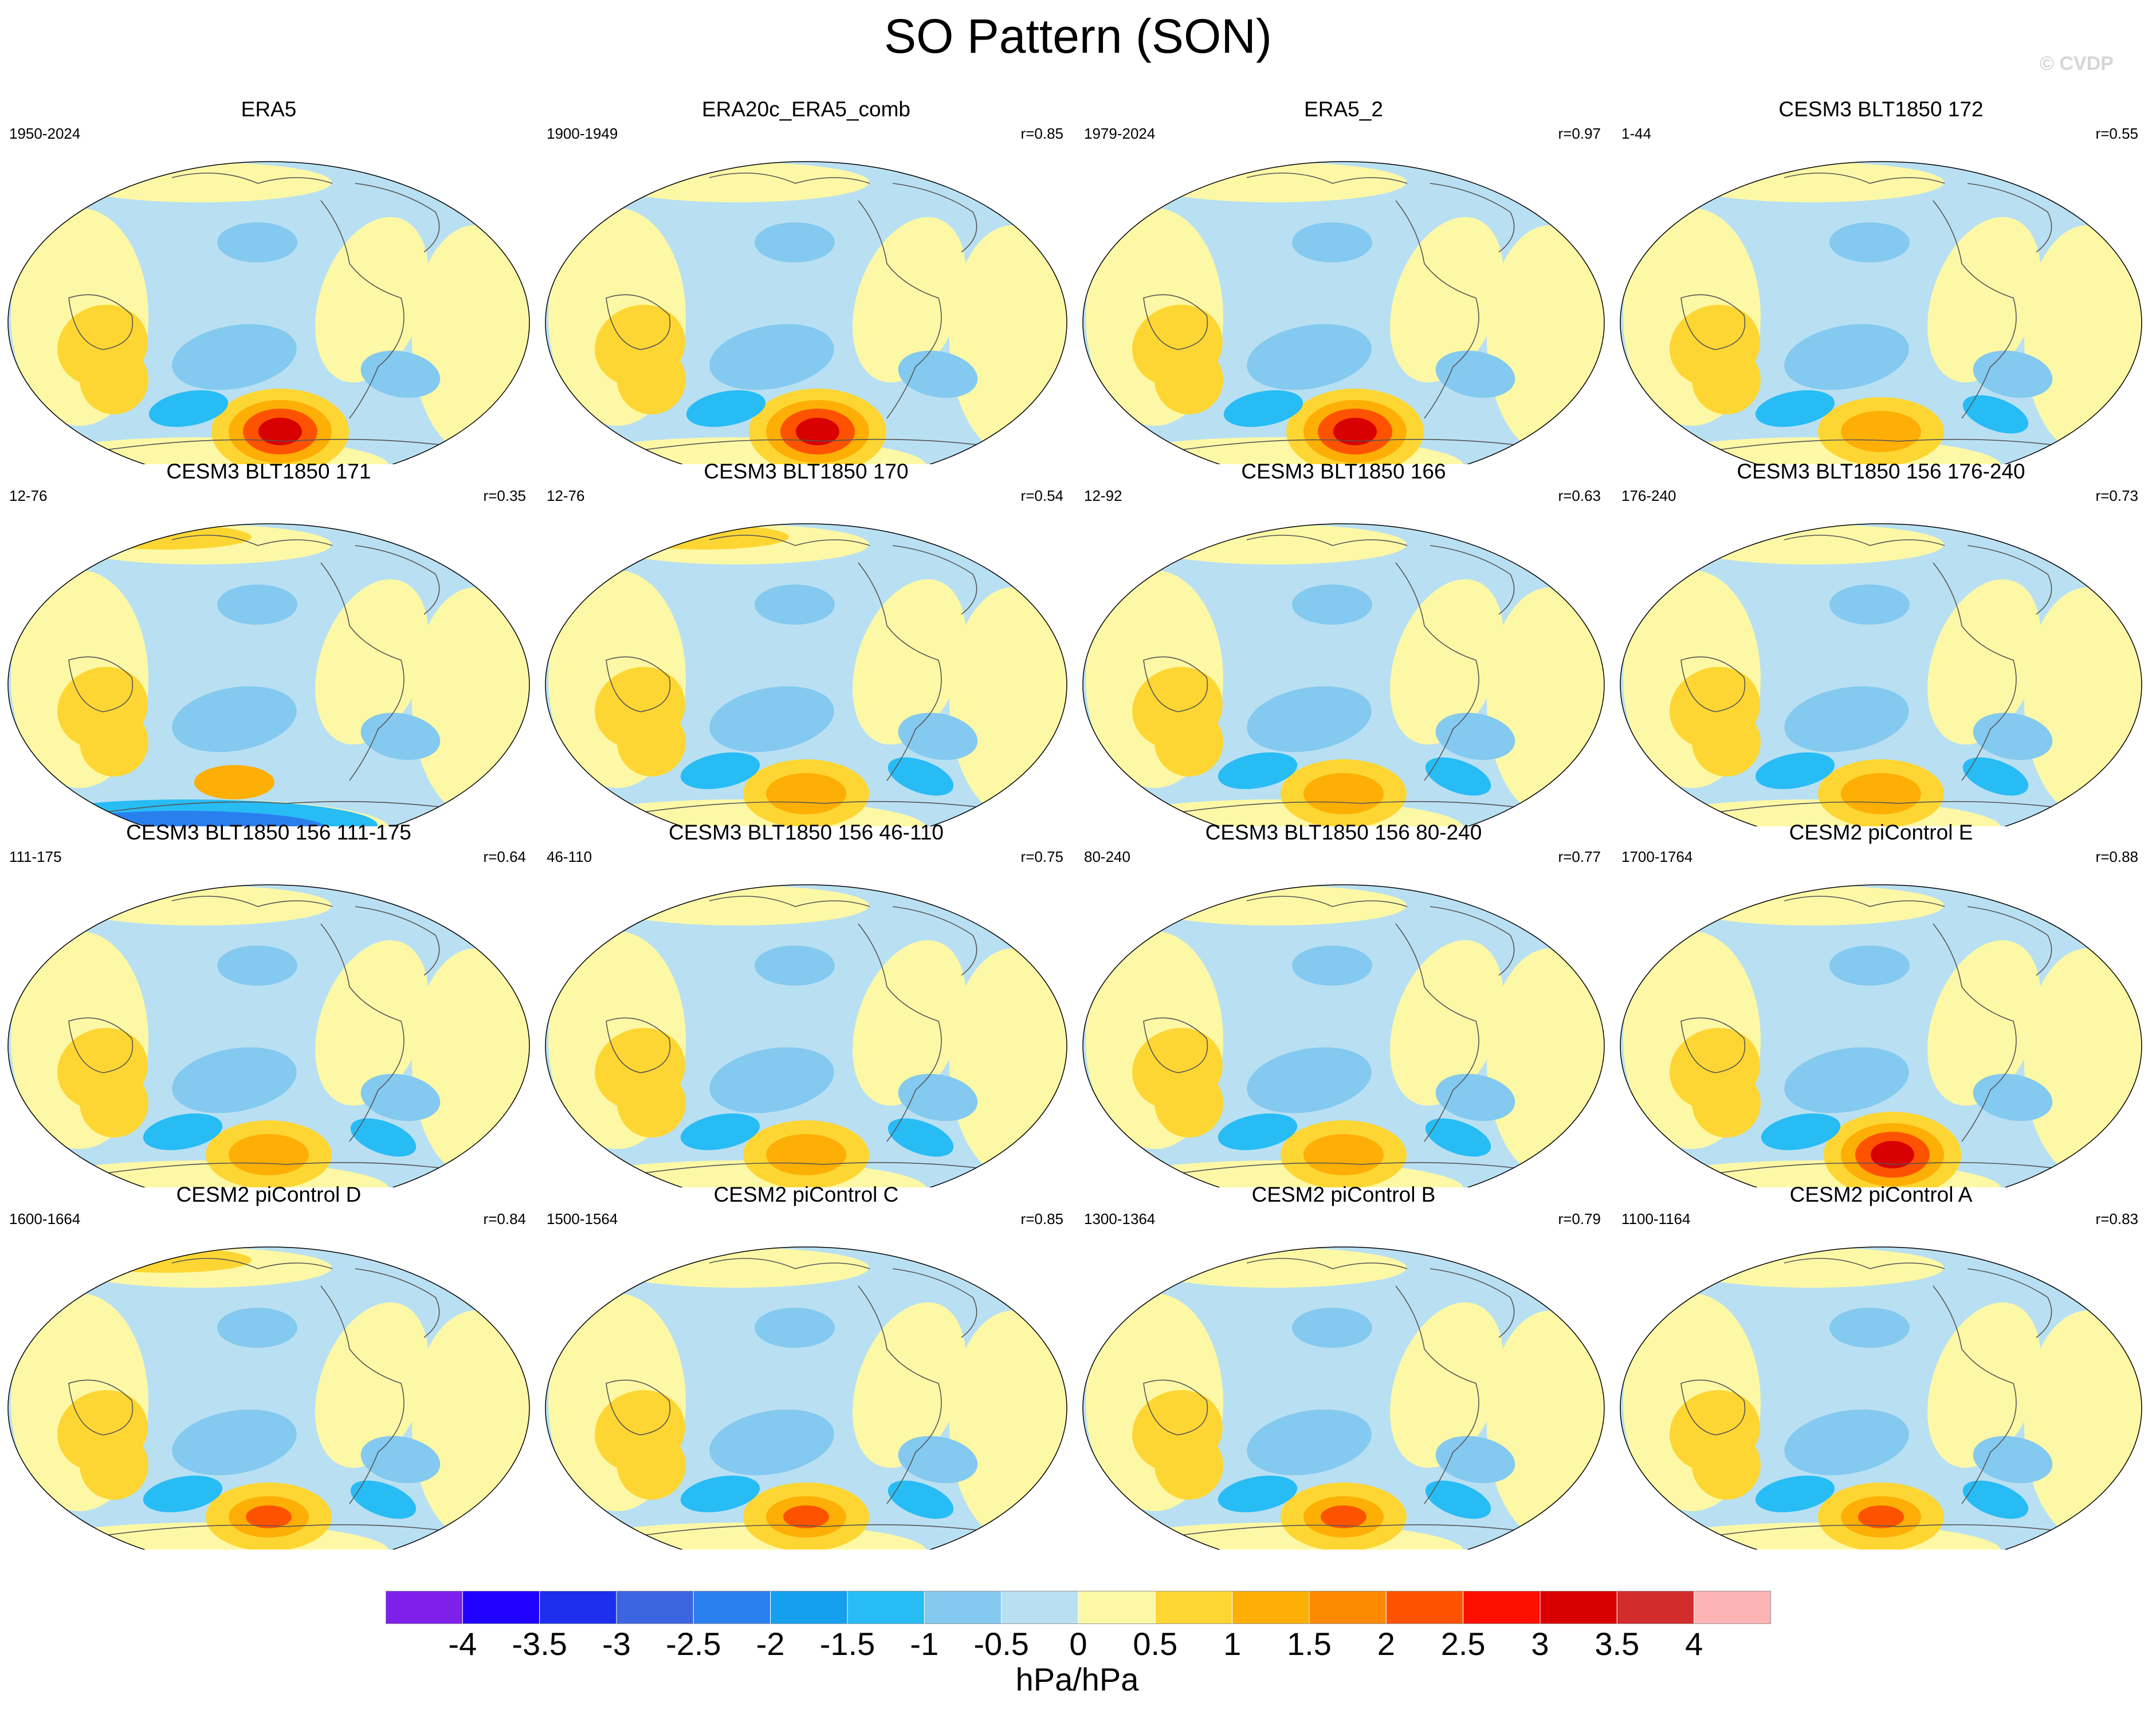  Describe the element at coordinates (582, 133) in the screenshot. I see `panel-years: 1900-1949` at that location.